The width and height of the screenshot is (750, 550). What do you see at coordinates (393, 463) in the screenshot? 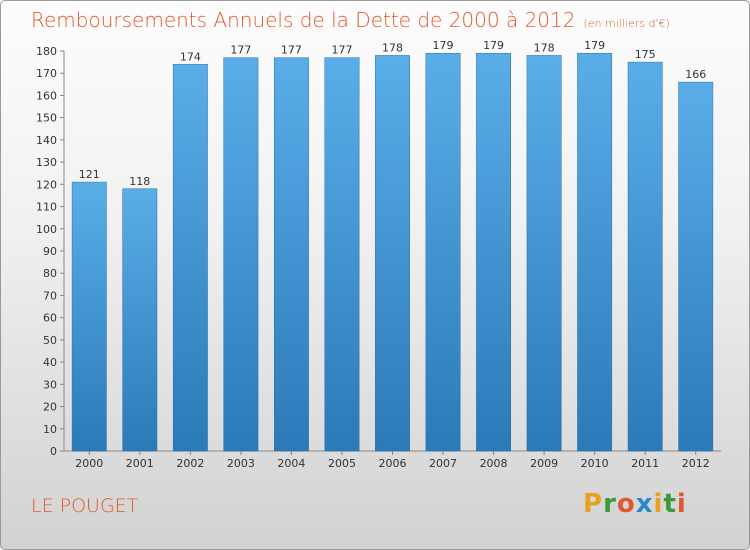
I see `x-tick-label-2006: 2006` at bounding box center [393, 463].